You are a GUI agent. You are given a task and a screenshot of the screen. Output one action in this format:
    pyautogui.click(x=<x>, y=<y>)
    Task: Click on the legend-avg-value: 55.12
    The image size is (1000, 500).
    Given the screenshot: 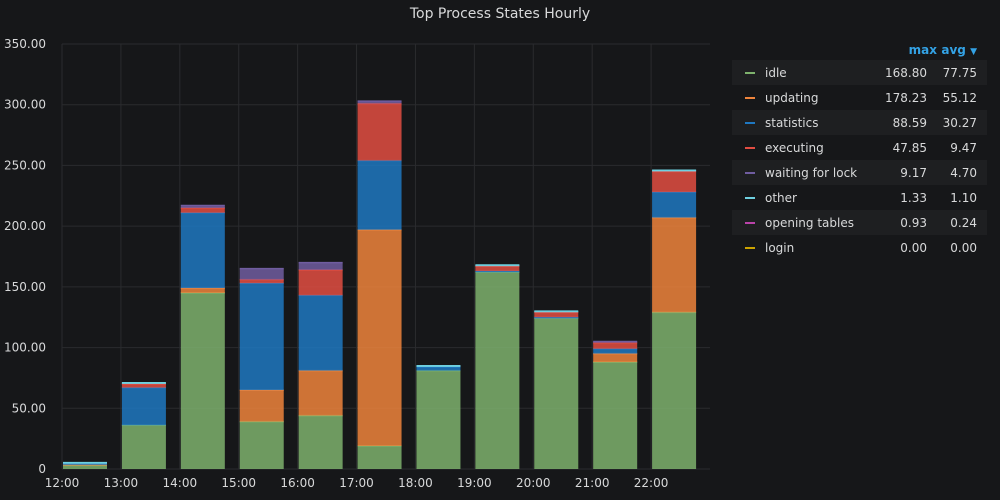 What is the action you would take?
    pyautogui.click(x=959, y=97)
    